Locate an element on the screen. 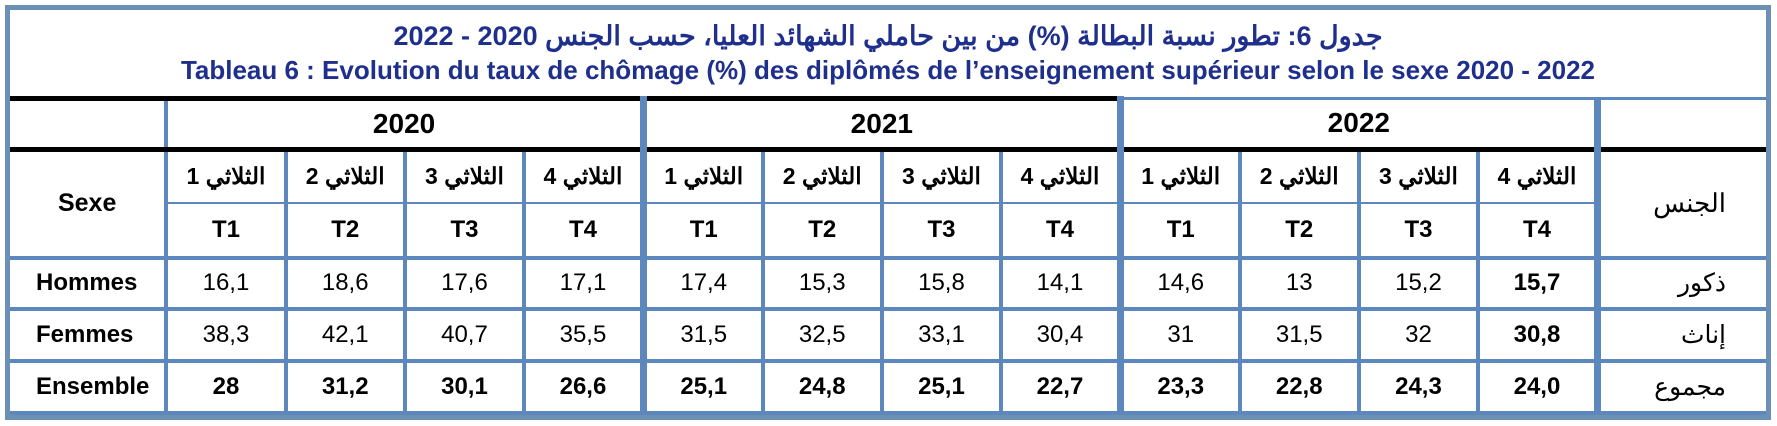  data-cell: 16,1 is located at coordinates (226, 283).